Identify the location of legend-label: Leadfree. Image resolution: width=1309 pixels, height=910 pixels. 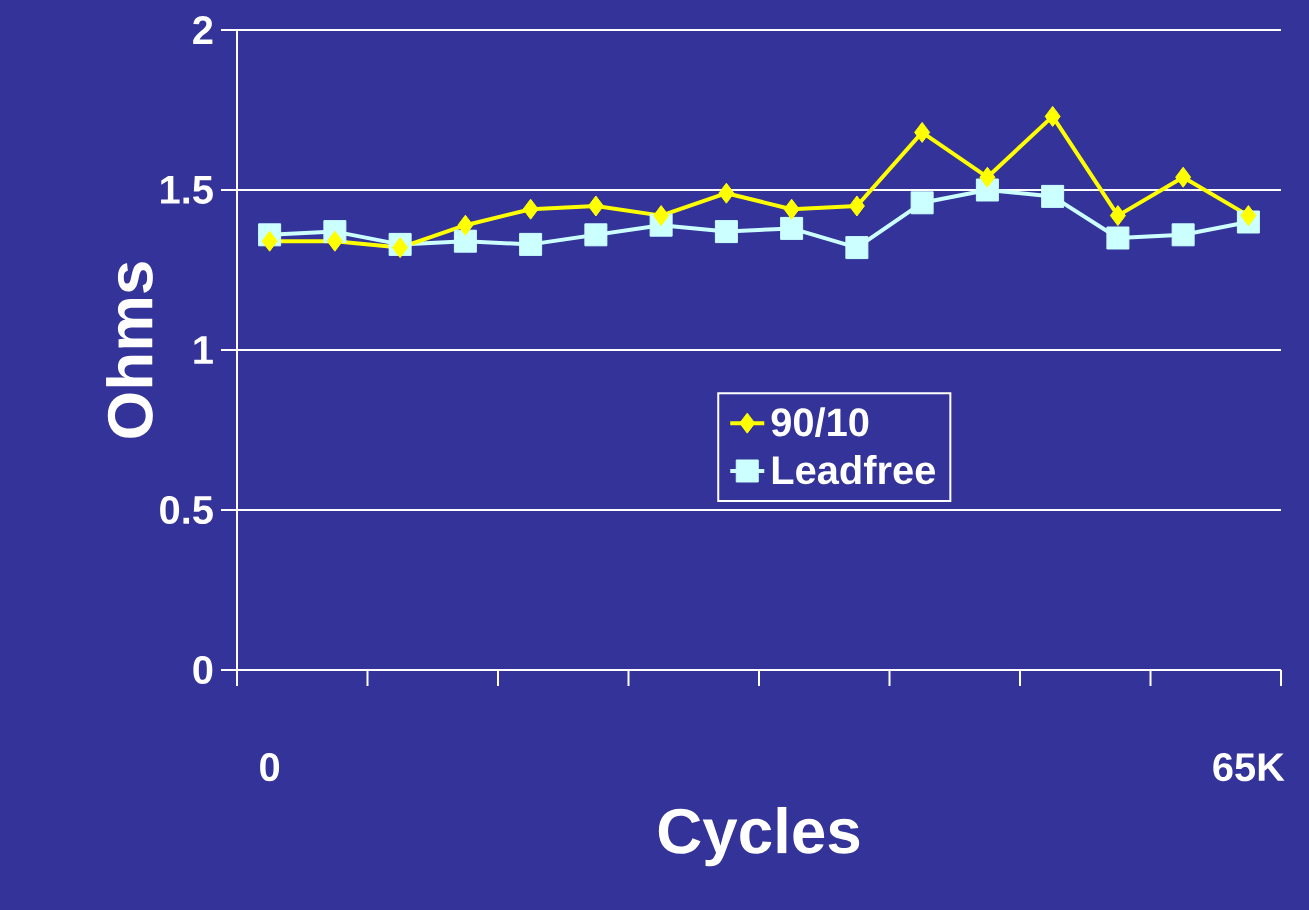
(853, 470).